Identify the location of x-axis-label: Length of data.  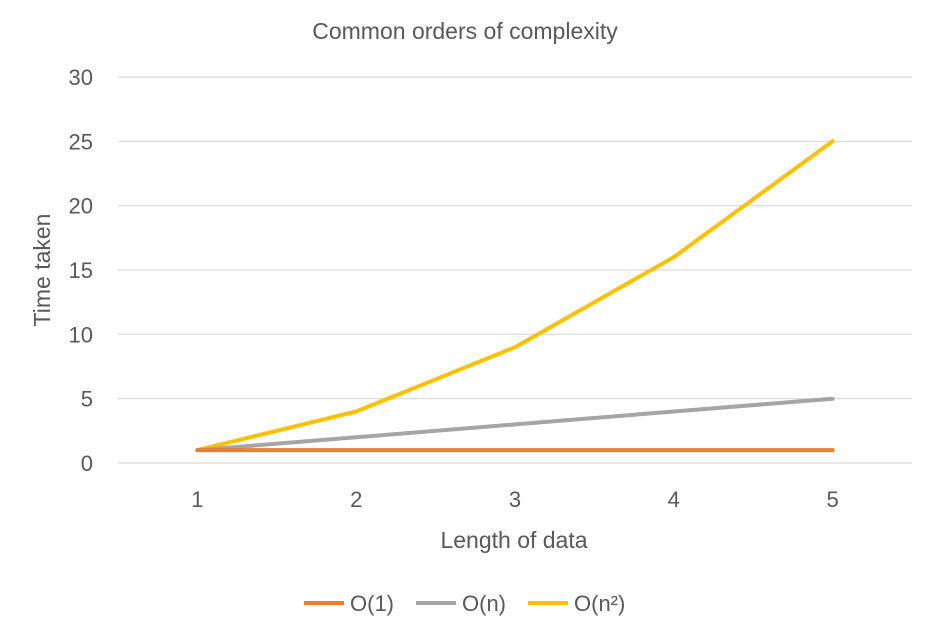
(513, 540).